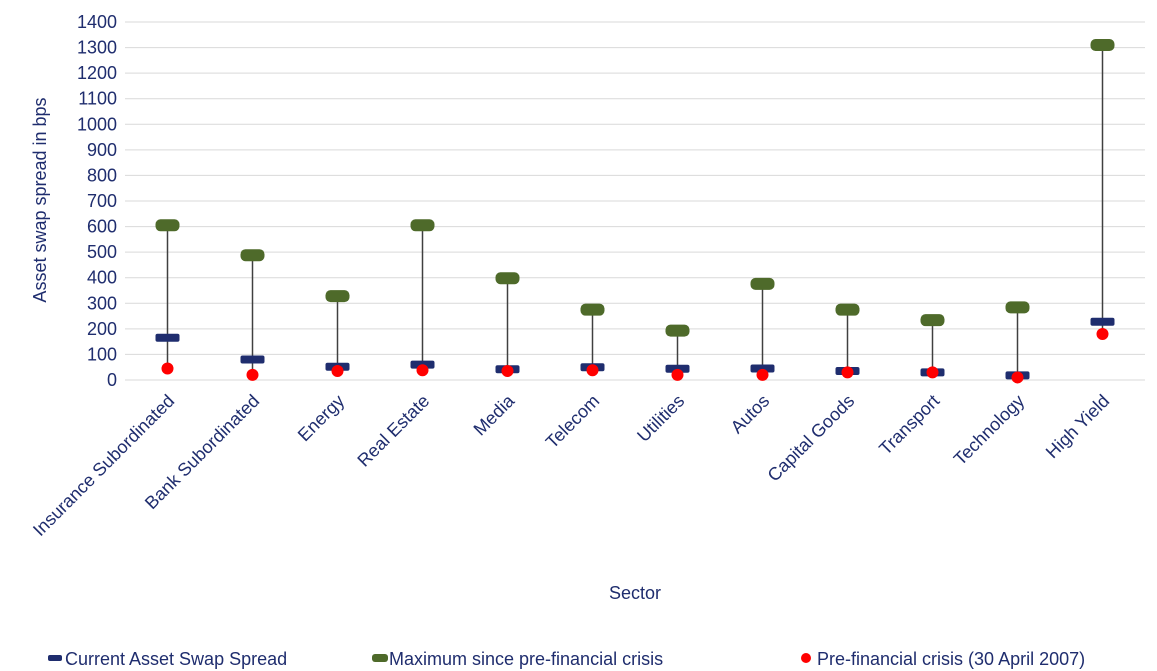 This screenshot has width=1157, height=671. I want to click on legend-item: Pre-financial crisis (30 April 2007), so click(943, 659).